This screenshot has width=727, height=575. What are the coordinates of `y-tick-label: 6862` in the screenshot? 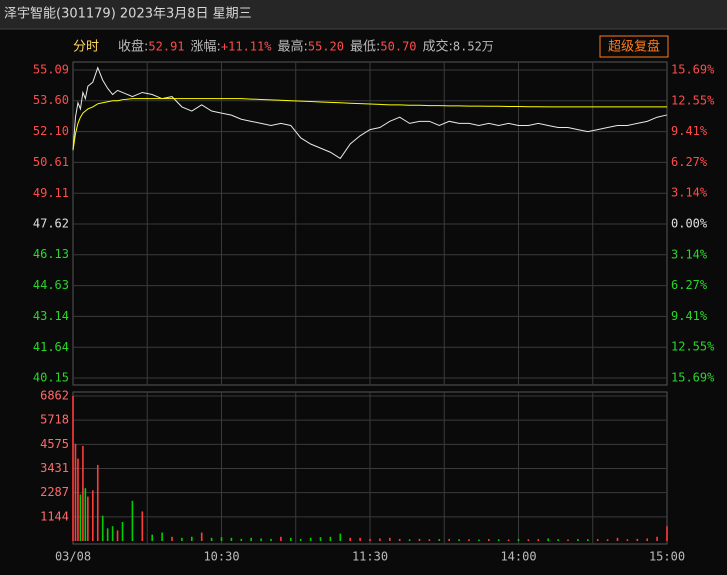 It's located at (54, 396).